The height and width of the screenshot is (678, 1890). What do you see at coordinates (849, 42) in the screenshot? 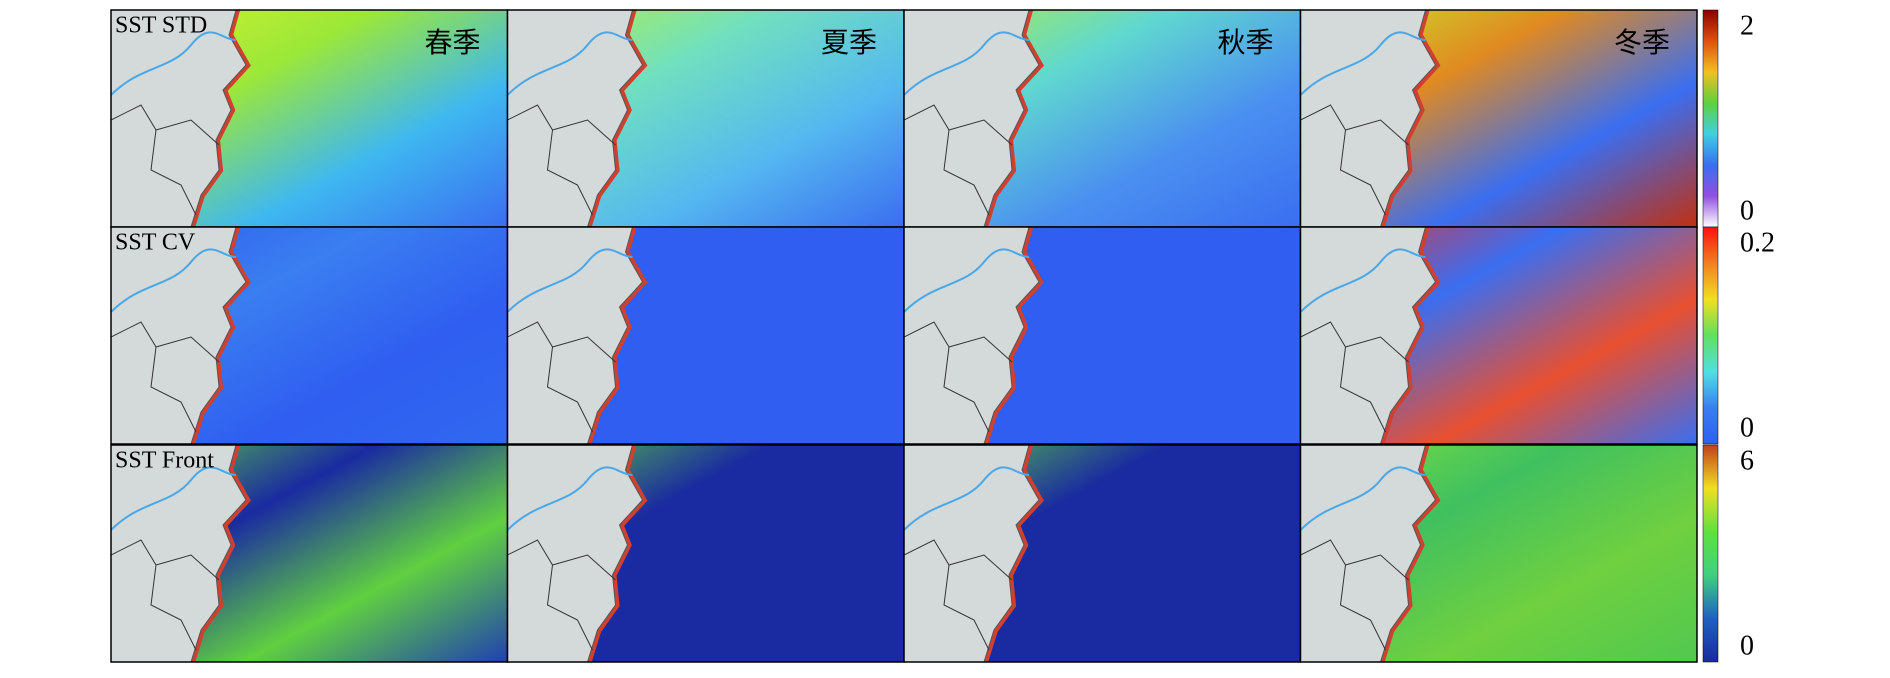
I see `season-label: 夏季` at bounding box center [849, 42].